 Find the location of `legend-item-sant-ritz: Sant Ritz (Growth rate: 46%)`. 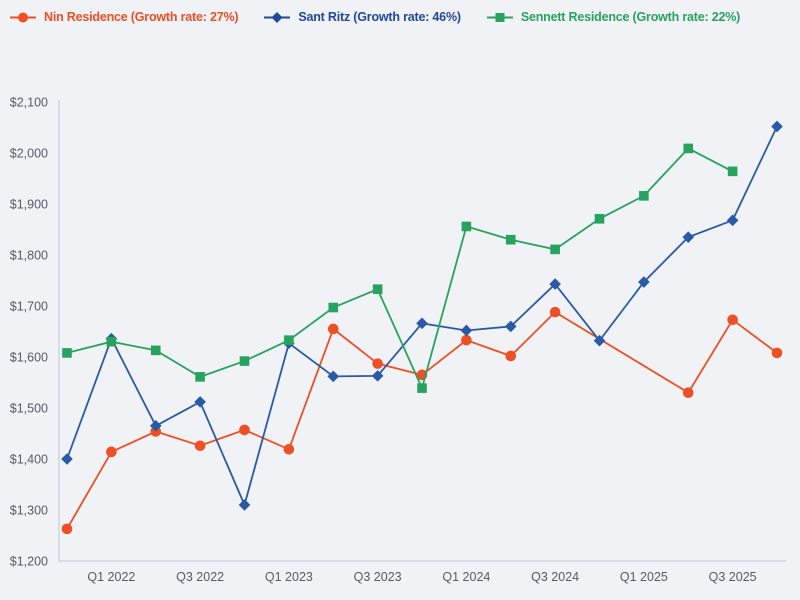

legend-item-sant-ritz: Sant Ritz (Growth rate: 46%) is located at coordinates (362, 17).